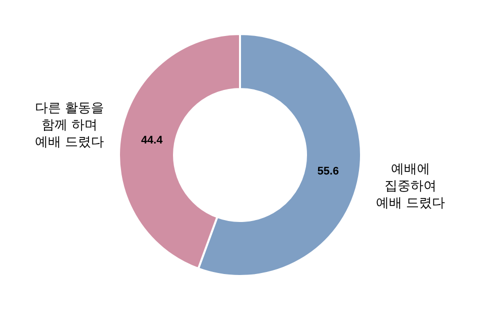 The image size is (480, 320). I want to click on slice-label: 예배에 집중하여 예배 드렸다, so click(410, 186).